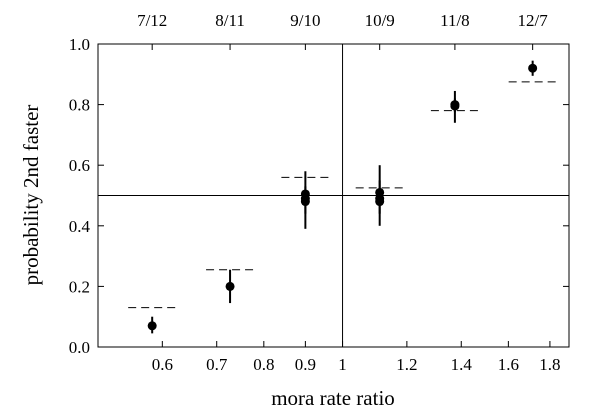 The height and width of the screenshot is (412, 595). Describe the element at coordinates (162, 364) in the screenshot. I see `x-tick-label: 0.6` at that location.